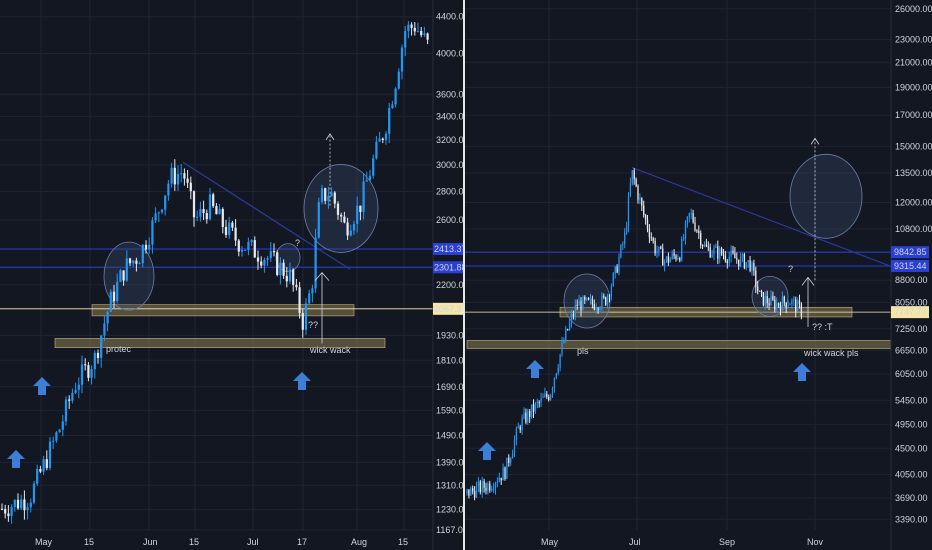  I want to click on y-tick-label-left: 1390.00, so click(449, 462).